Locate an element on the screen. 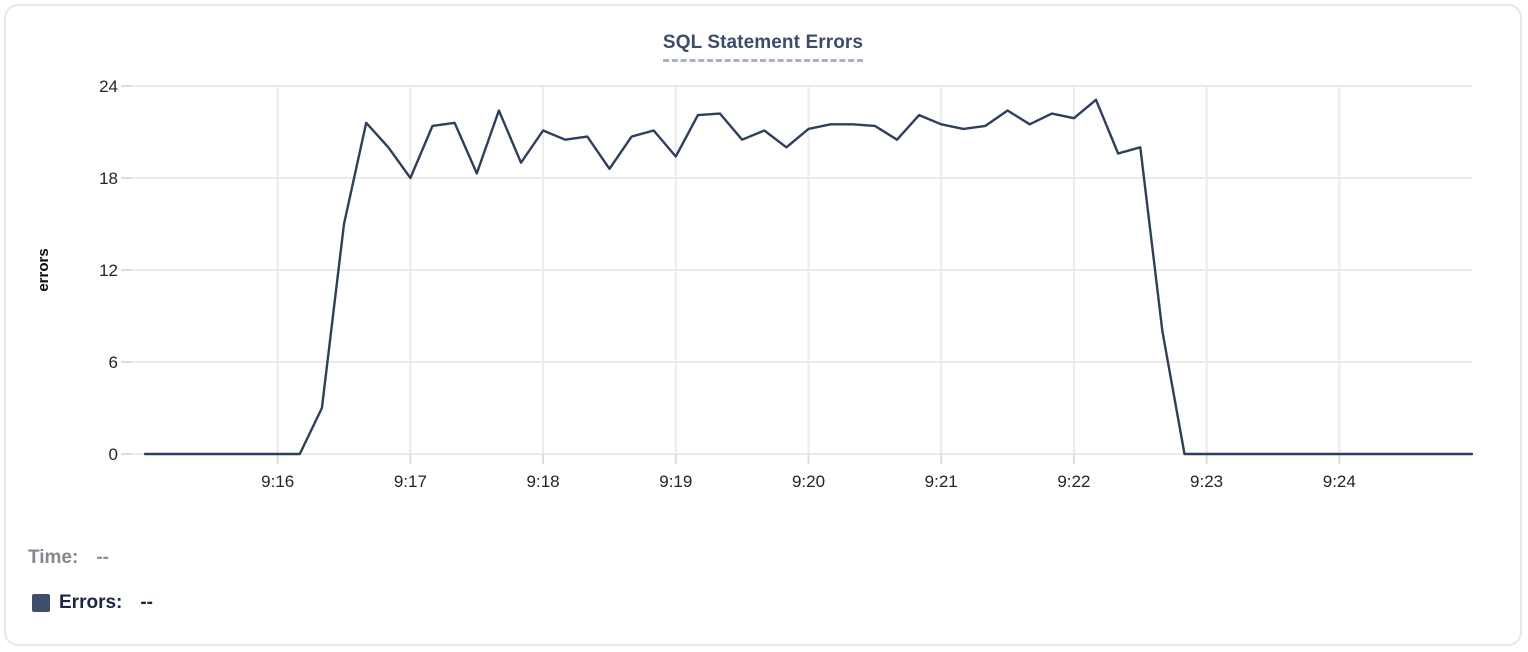 This screenshot has height=652, width=1528. errors-value: -- is located at coordinates (147, 602).